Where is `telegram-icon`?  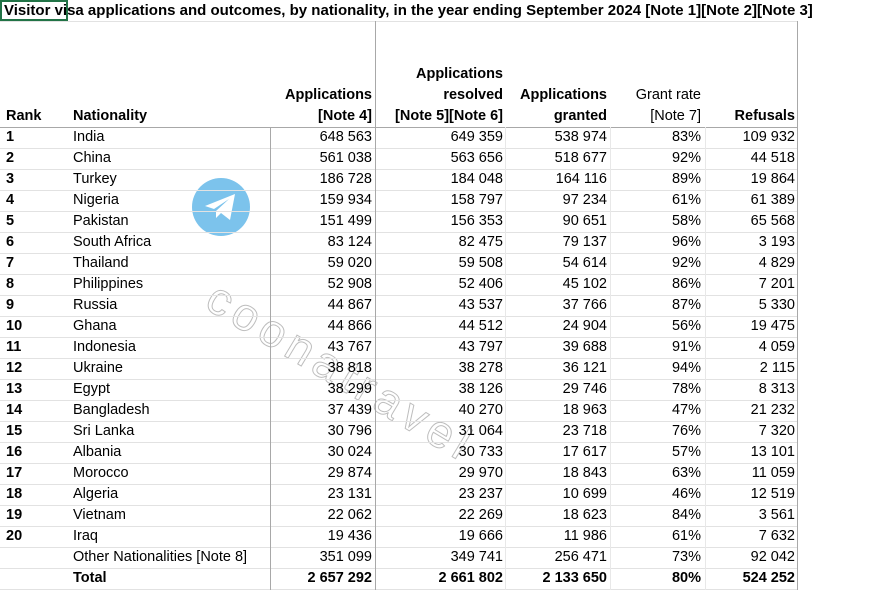 telegram-icon is located at coordinates (221, 207).